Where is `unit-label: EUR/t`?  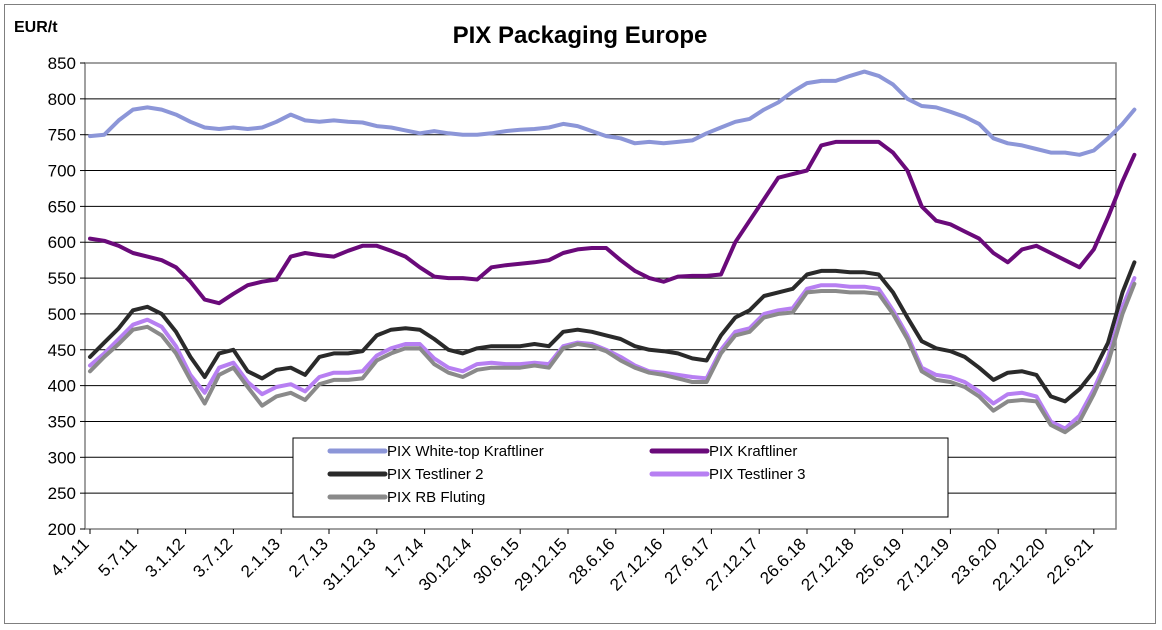 unit-label: EUR/t is located at coordinates (36, 27).